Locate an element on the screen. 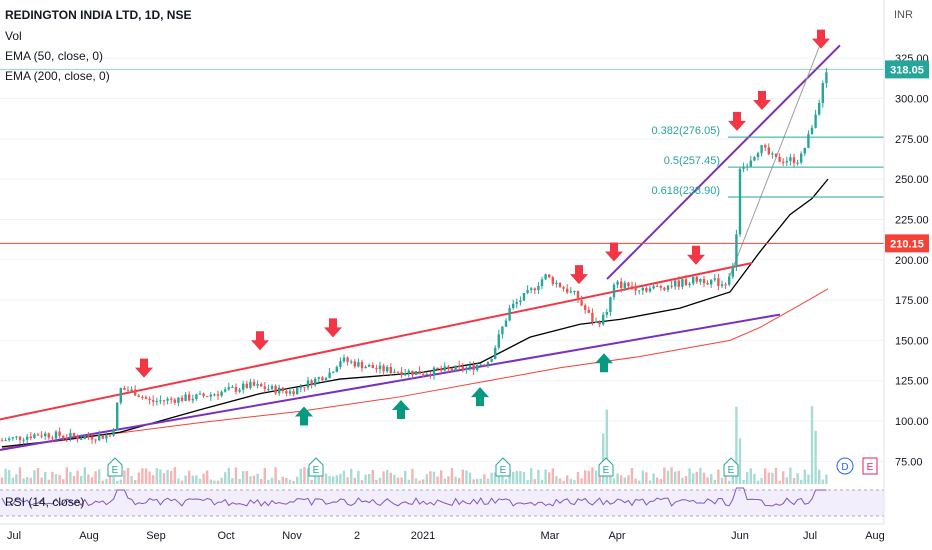  fib-level-label: 0.382(276.05) is located at coordinates (686, 131).